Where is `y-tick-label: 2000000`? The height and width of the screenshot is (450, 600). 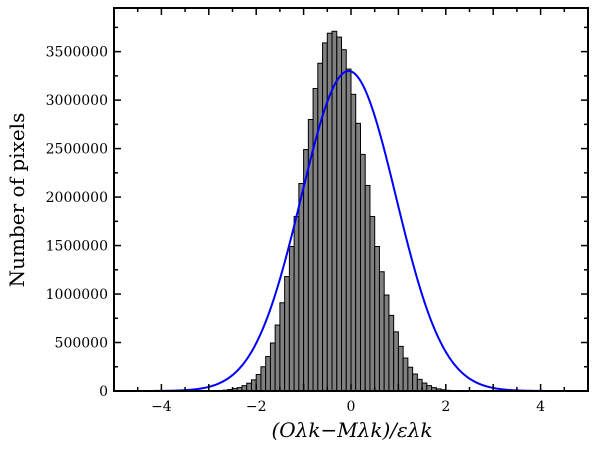
y-tick-label: 2000000 is located at coordinates (77, 198).